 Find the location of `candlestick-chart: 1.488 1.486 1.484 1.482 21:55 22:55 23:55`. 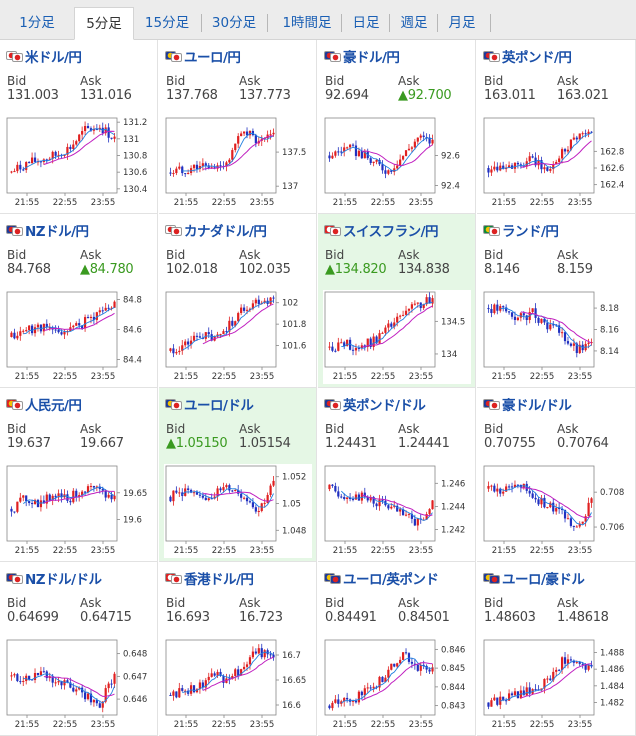

candlestick-chart: 1.488 1.486 1.484 1.482 21:55 22:55 23:55 is located at coordinates (556, 685).